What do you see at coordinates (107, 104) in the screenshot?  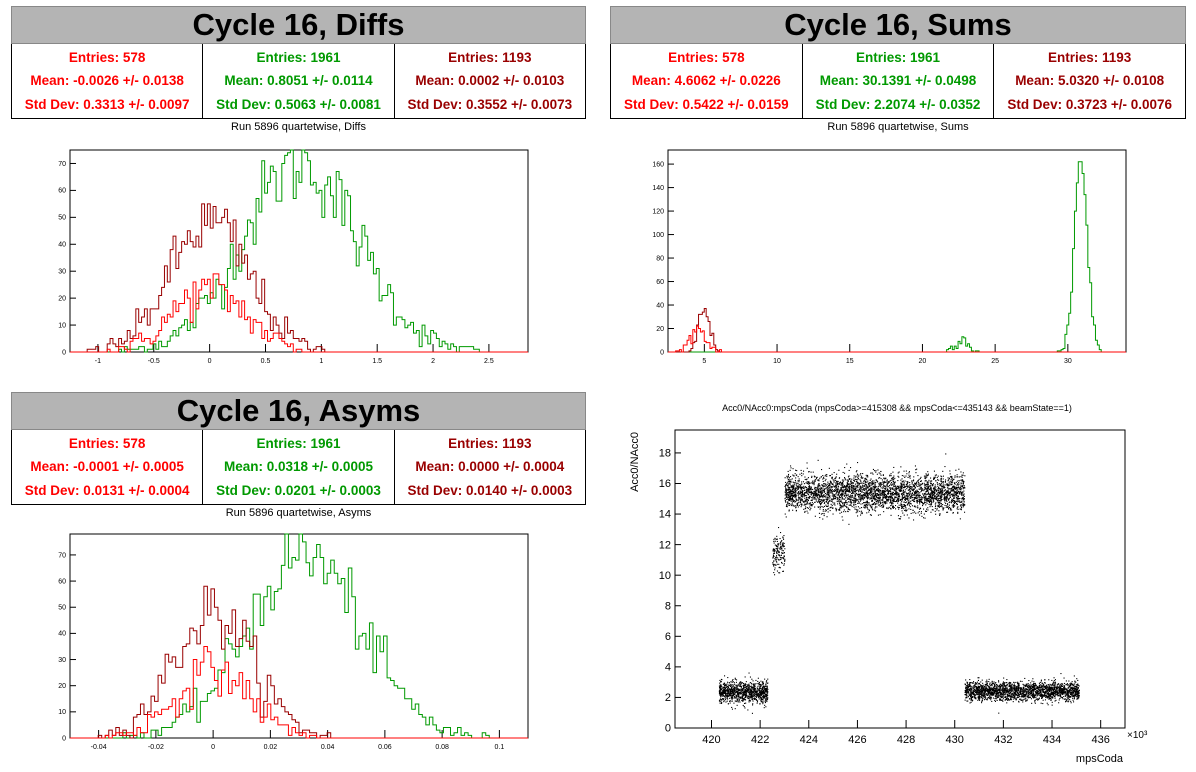 I see `stat-std: Std Dev: 0.3313 +/- 0.0097` at bounding box center [107, 104].